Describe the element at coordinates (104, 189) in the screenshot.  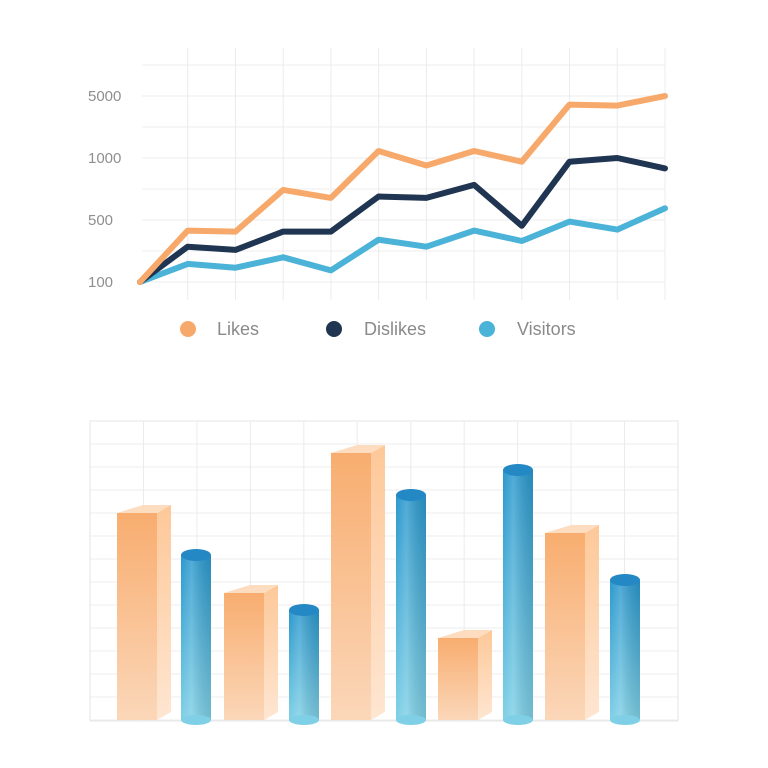
I see `line-chart-y-ticks: 5000 1000 500 100` at that location.